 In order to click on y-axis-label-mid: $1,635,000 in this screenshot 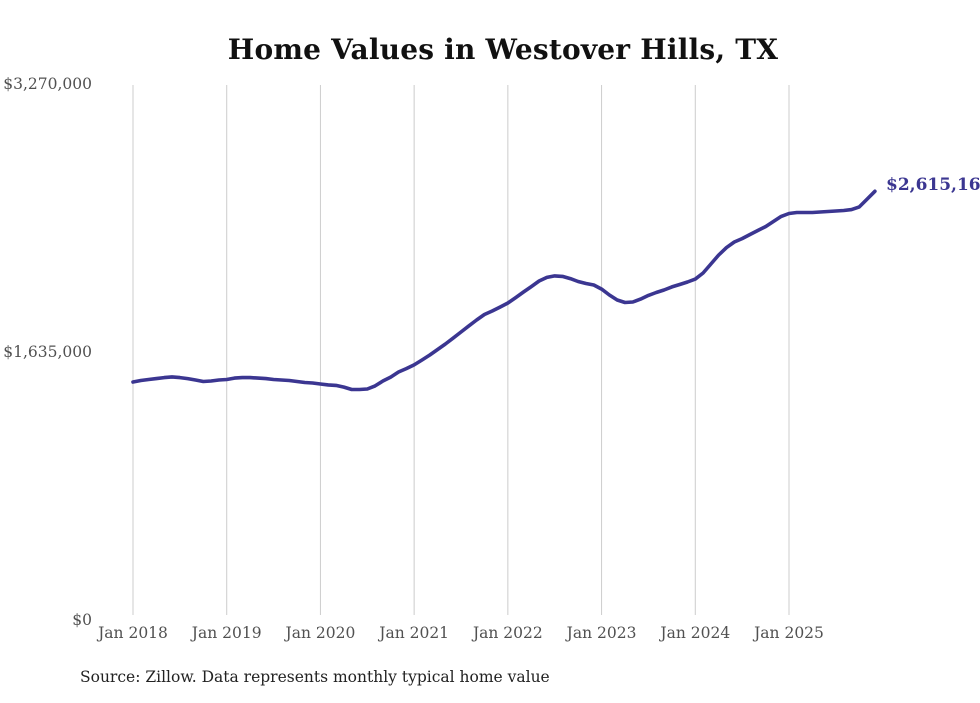, I will do `click(47, 352)`.